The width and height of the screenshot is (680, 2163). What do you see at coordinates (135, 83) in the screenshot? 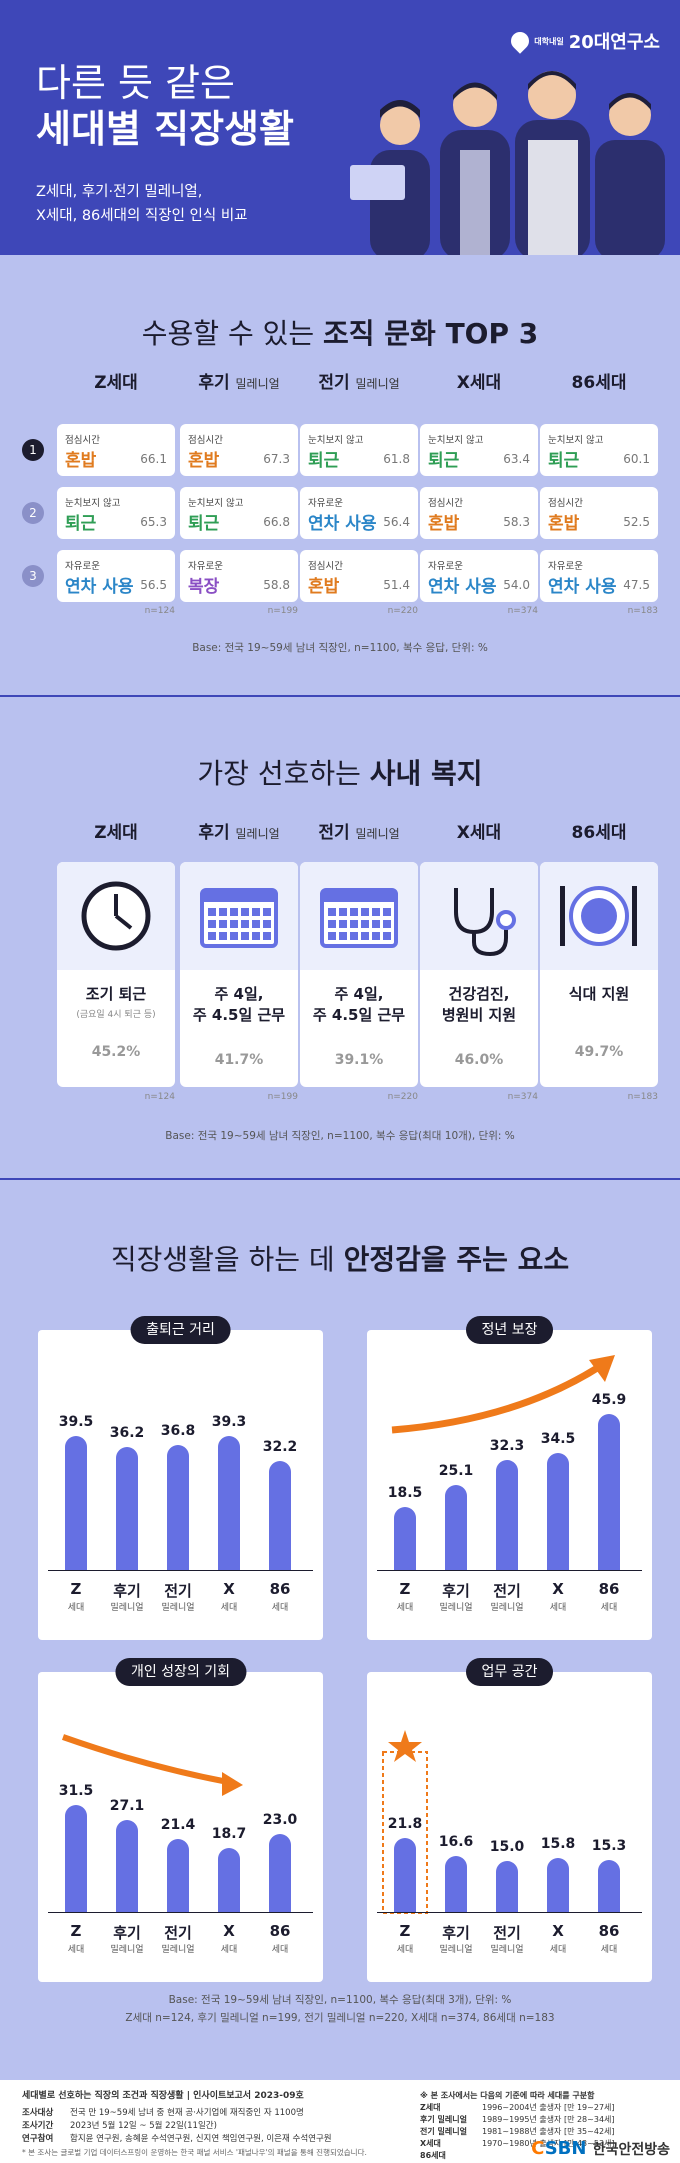
I see `title-line1: 다른 듯 같은` at bounding box center [135, 83].